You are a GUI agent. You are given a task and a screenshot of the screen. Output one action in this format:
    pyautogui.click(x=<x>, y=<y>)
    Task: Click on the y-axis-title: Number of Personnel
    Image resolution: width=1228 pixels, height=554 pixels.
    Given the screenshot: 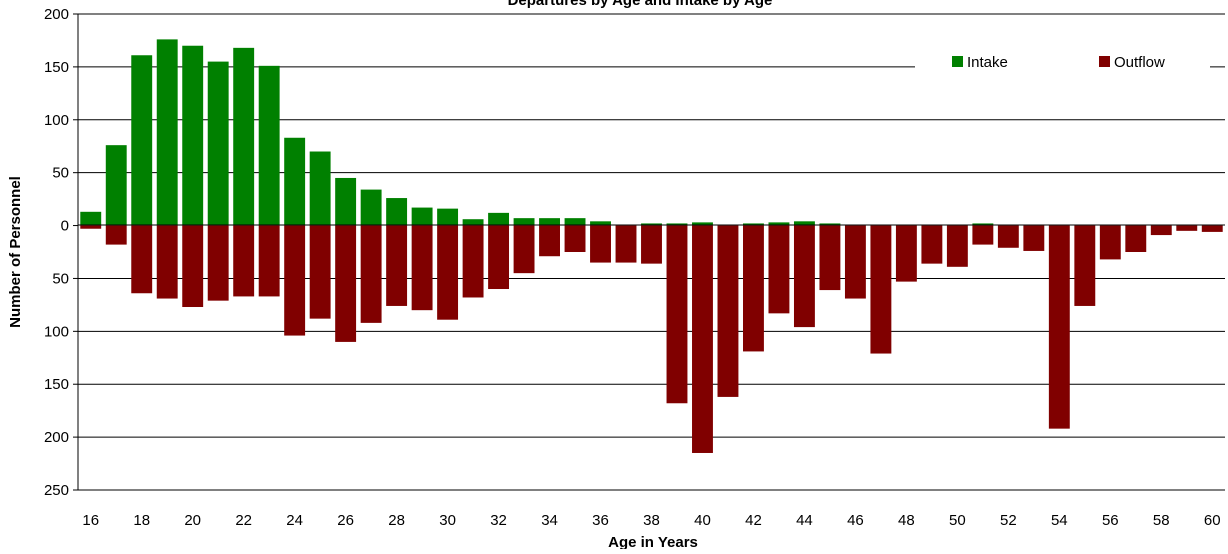 What is the action you would take?
    pyautogui.click(x=15, y=252)
    